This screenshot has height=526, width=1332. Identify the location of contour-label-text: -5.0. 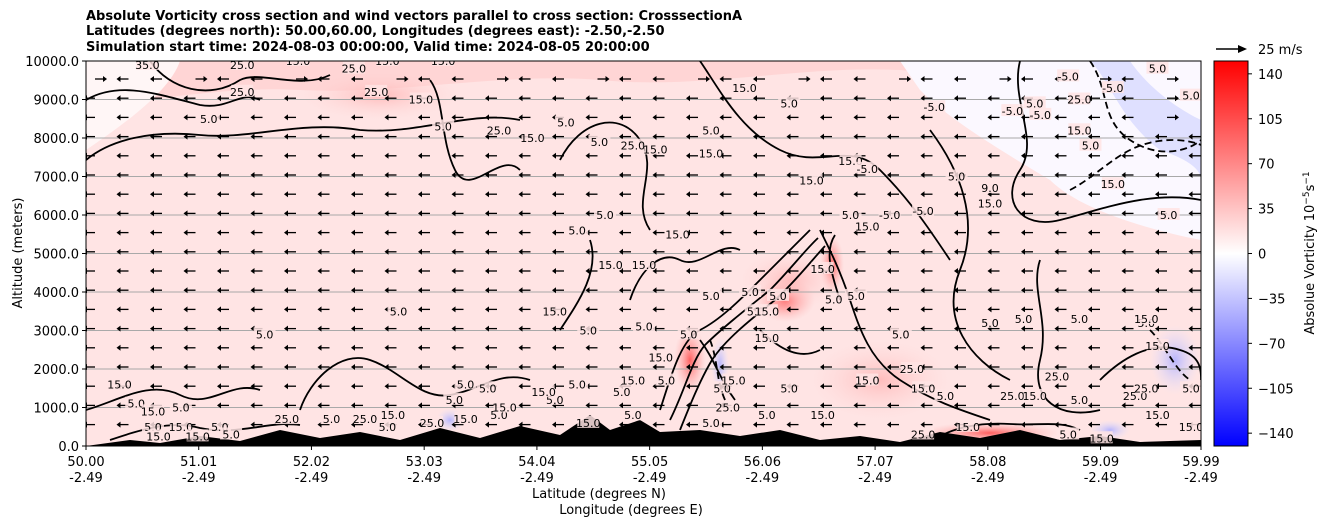
(934, 107).